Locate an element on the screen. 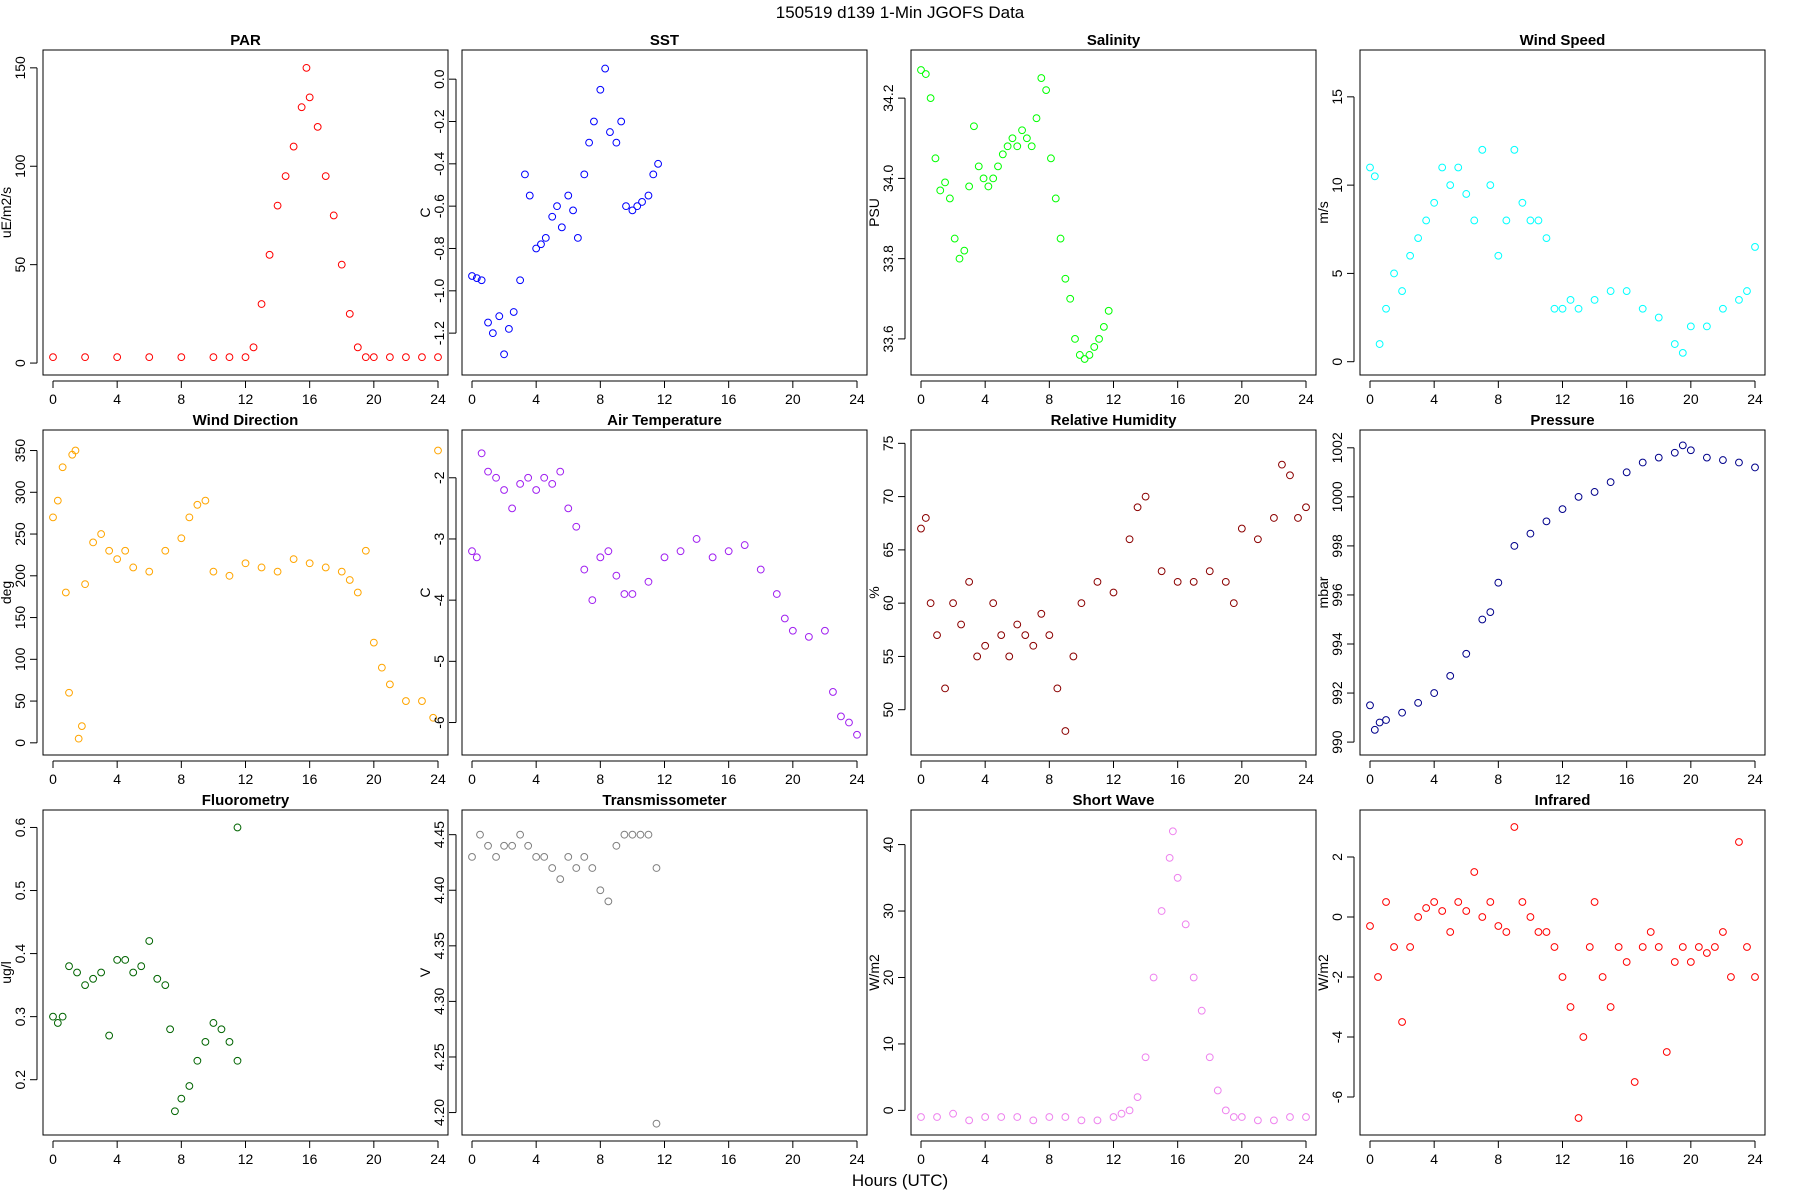 The width and height of the screenshot is (1800, 1200). x-tick-label: 16 is located at coordinates (729, 399).